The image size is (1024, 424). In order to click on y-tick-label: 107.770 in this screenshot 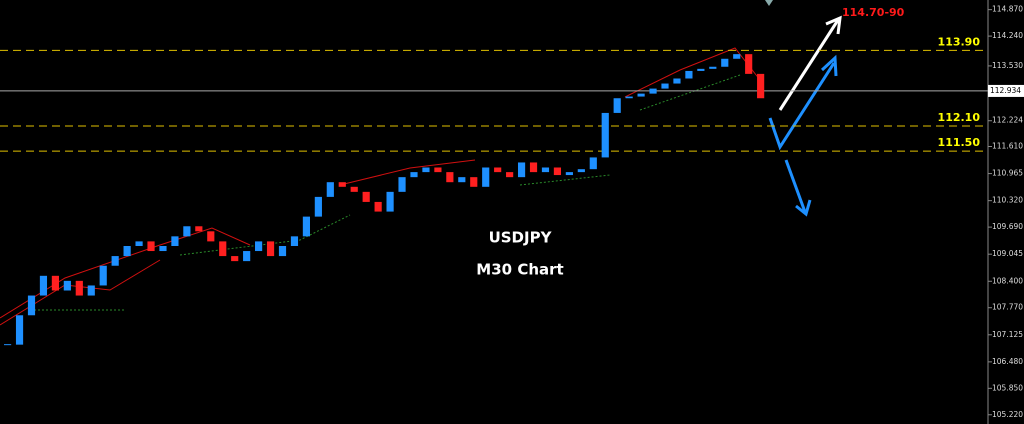, I will do `click(1007, 307)`.